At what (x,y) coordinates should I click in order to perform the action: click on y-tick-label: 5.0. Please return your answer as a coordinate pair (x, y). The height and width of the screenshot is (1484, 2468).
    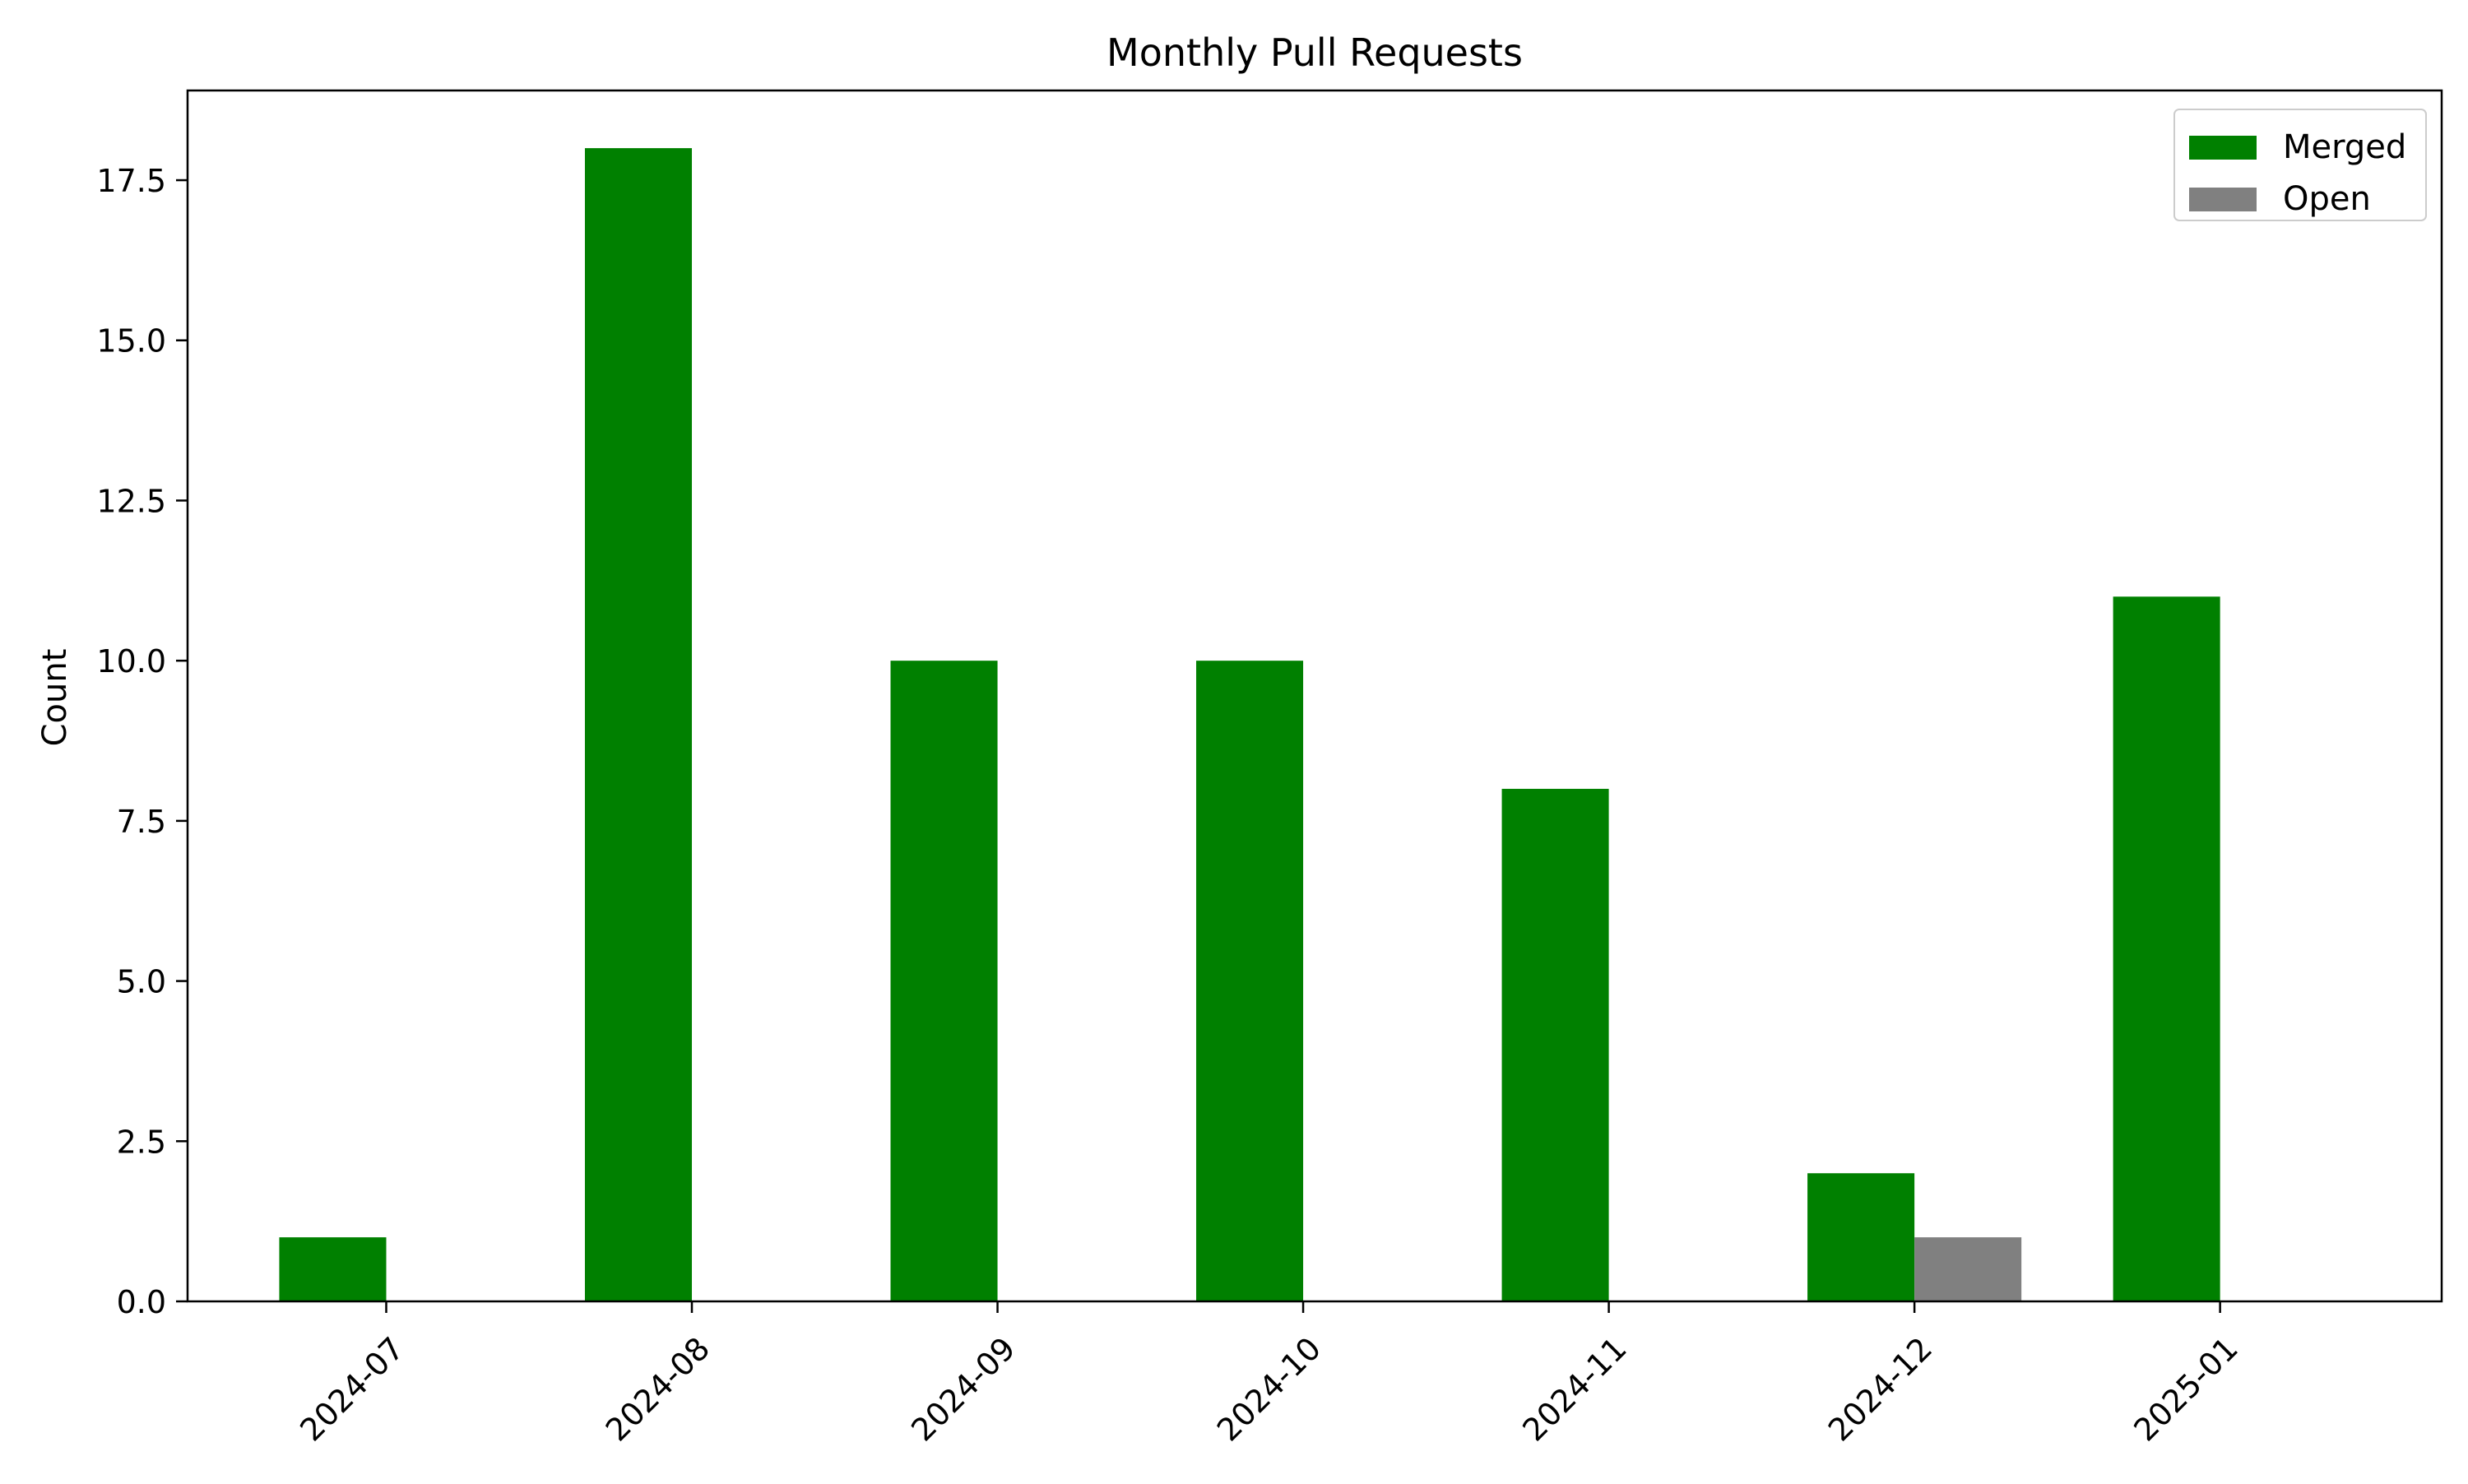
    Looking at the image, I should click on (141, 982).